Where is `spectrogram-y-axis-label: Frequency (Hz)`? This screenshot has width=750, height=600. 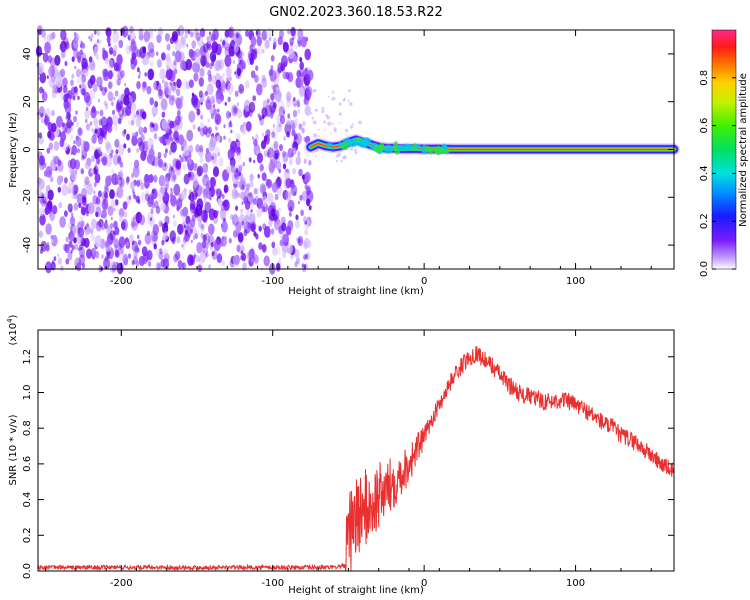
spectrogram-y-axis-label: Frequency (Hz) is located at coordinates (13, 150).